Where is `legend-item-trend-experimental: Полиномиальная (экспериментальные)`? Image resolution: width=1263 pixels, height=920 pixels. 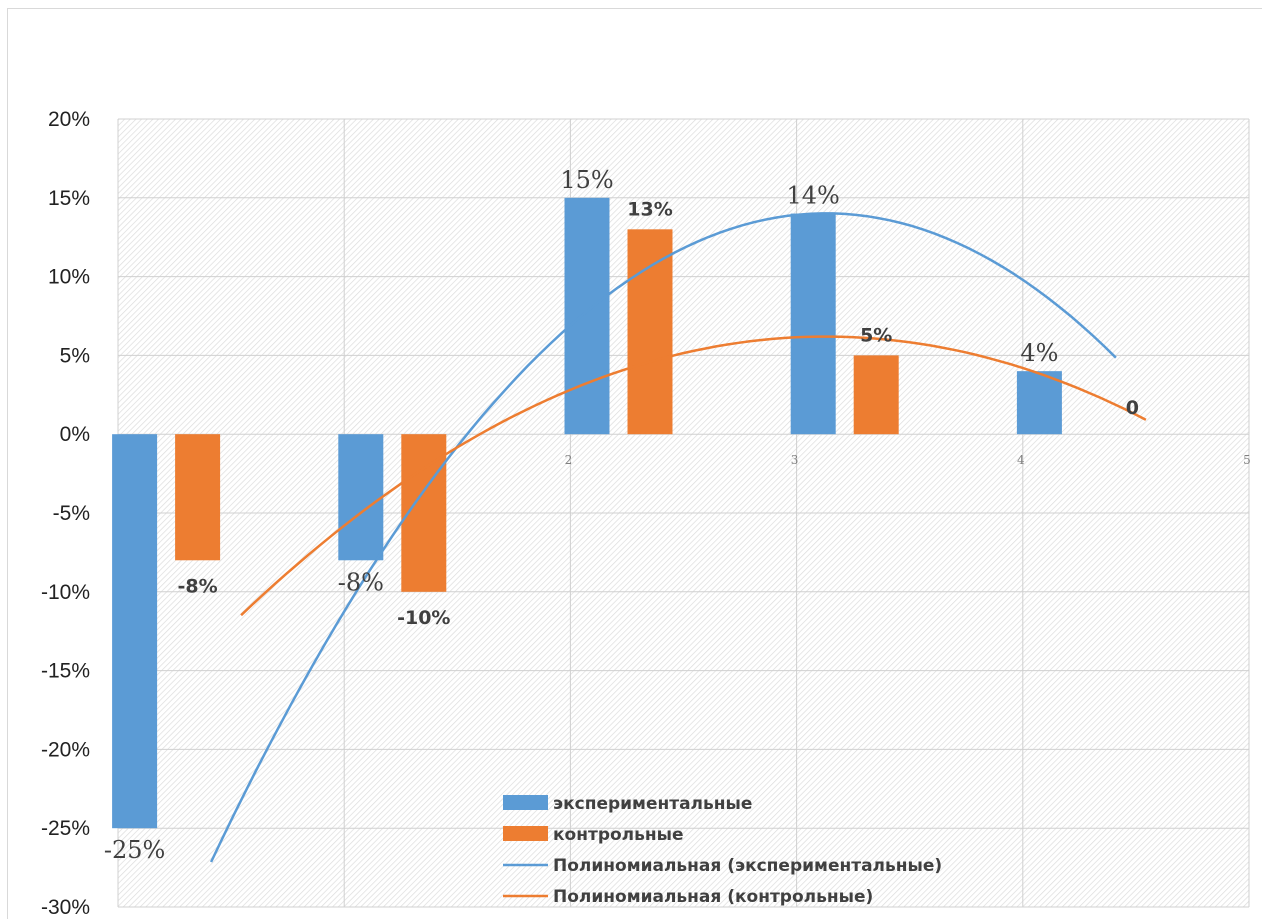
legend-item-trend-experimental: Полиномиальная (экспериментальные) is located at coordinates (722, 866).